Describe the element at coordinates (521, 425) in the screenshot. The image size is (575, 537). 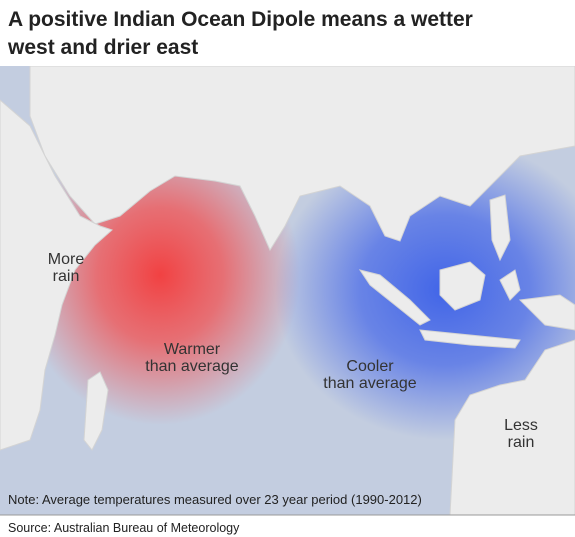
I see `map-label: Less` at that location.